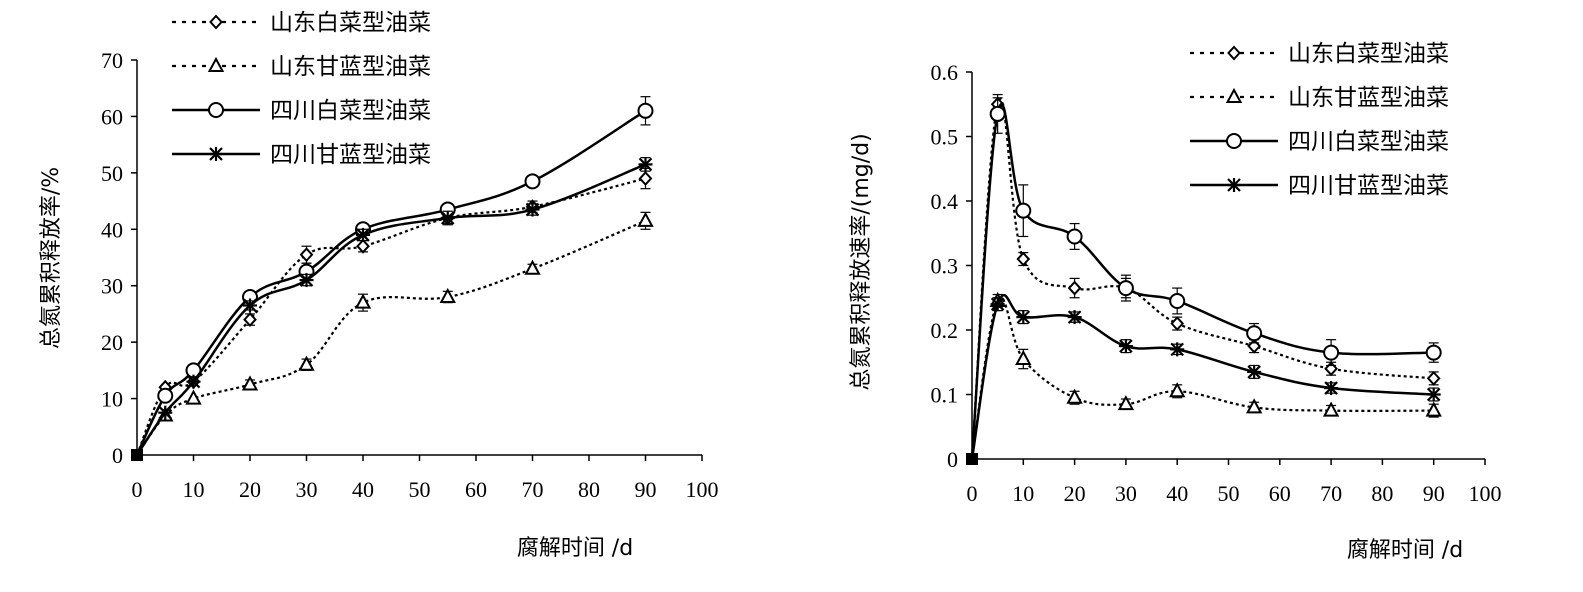  I want to click on x-tick-label: 60, so click(476, 489).